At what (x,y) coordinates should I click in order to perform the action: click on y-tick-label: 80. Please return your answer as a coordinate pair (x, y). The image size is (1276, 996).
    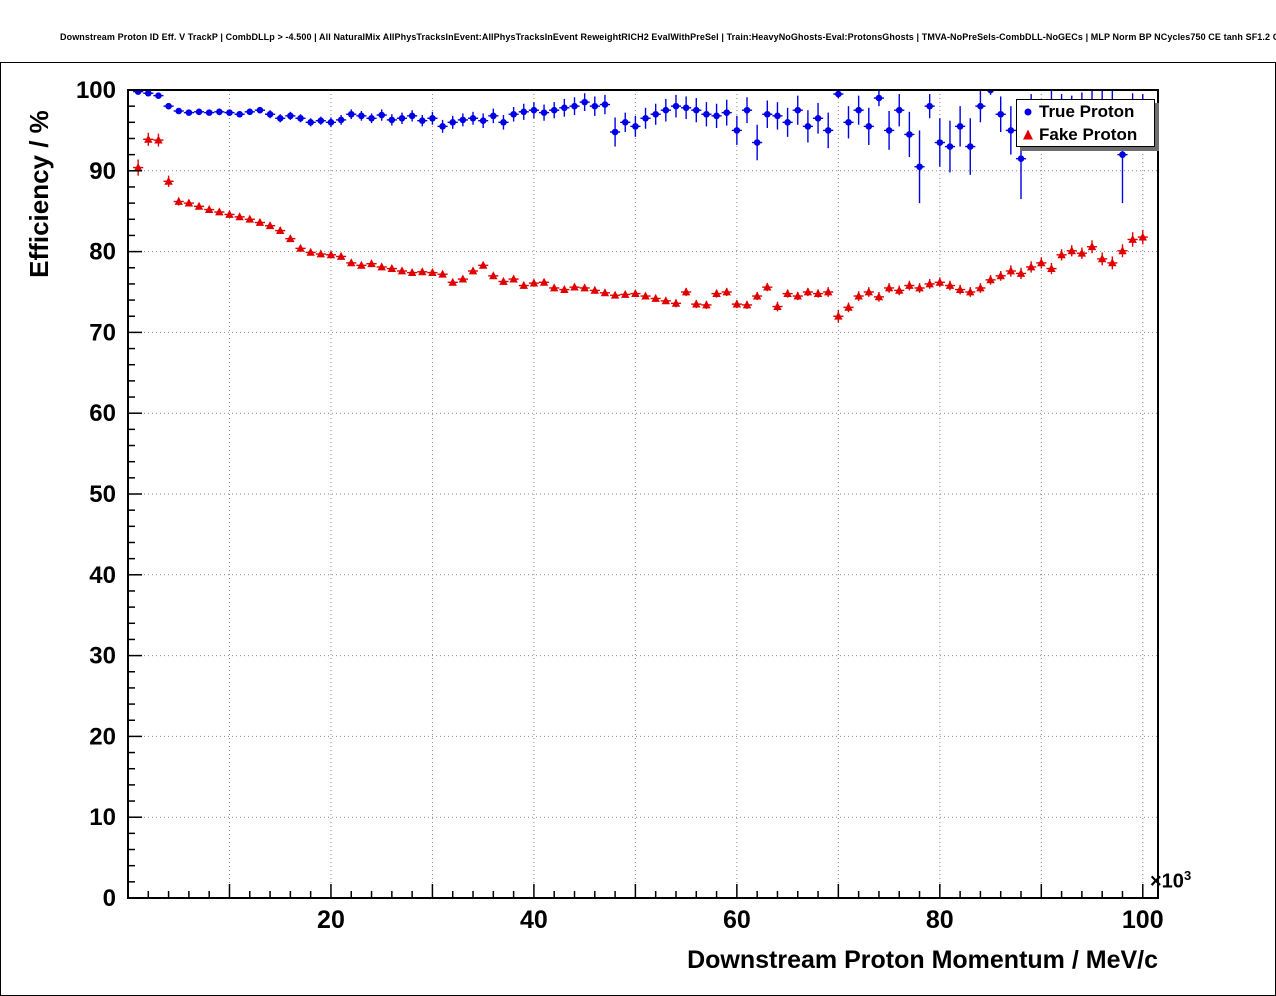
    Looking at the image, I should click on (102, 252).